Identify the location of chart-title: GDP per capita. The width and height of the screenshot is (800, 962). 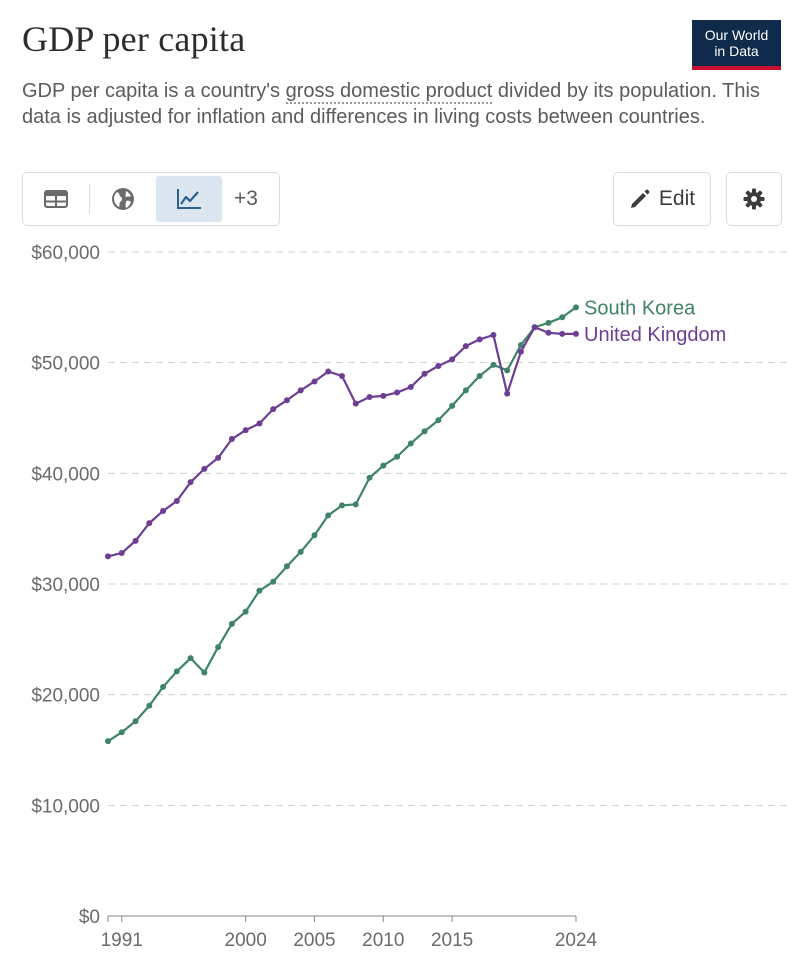
(134, 39).